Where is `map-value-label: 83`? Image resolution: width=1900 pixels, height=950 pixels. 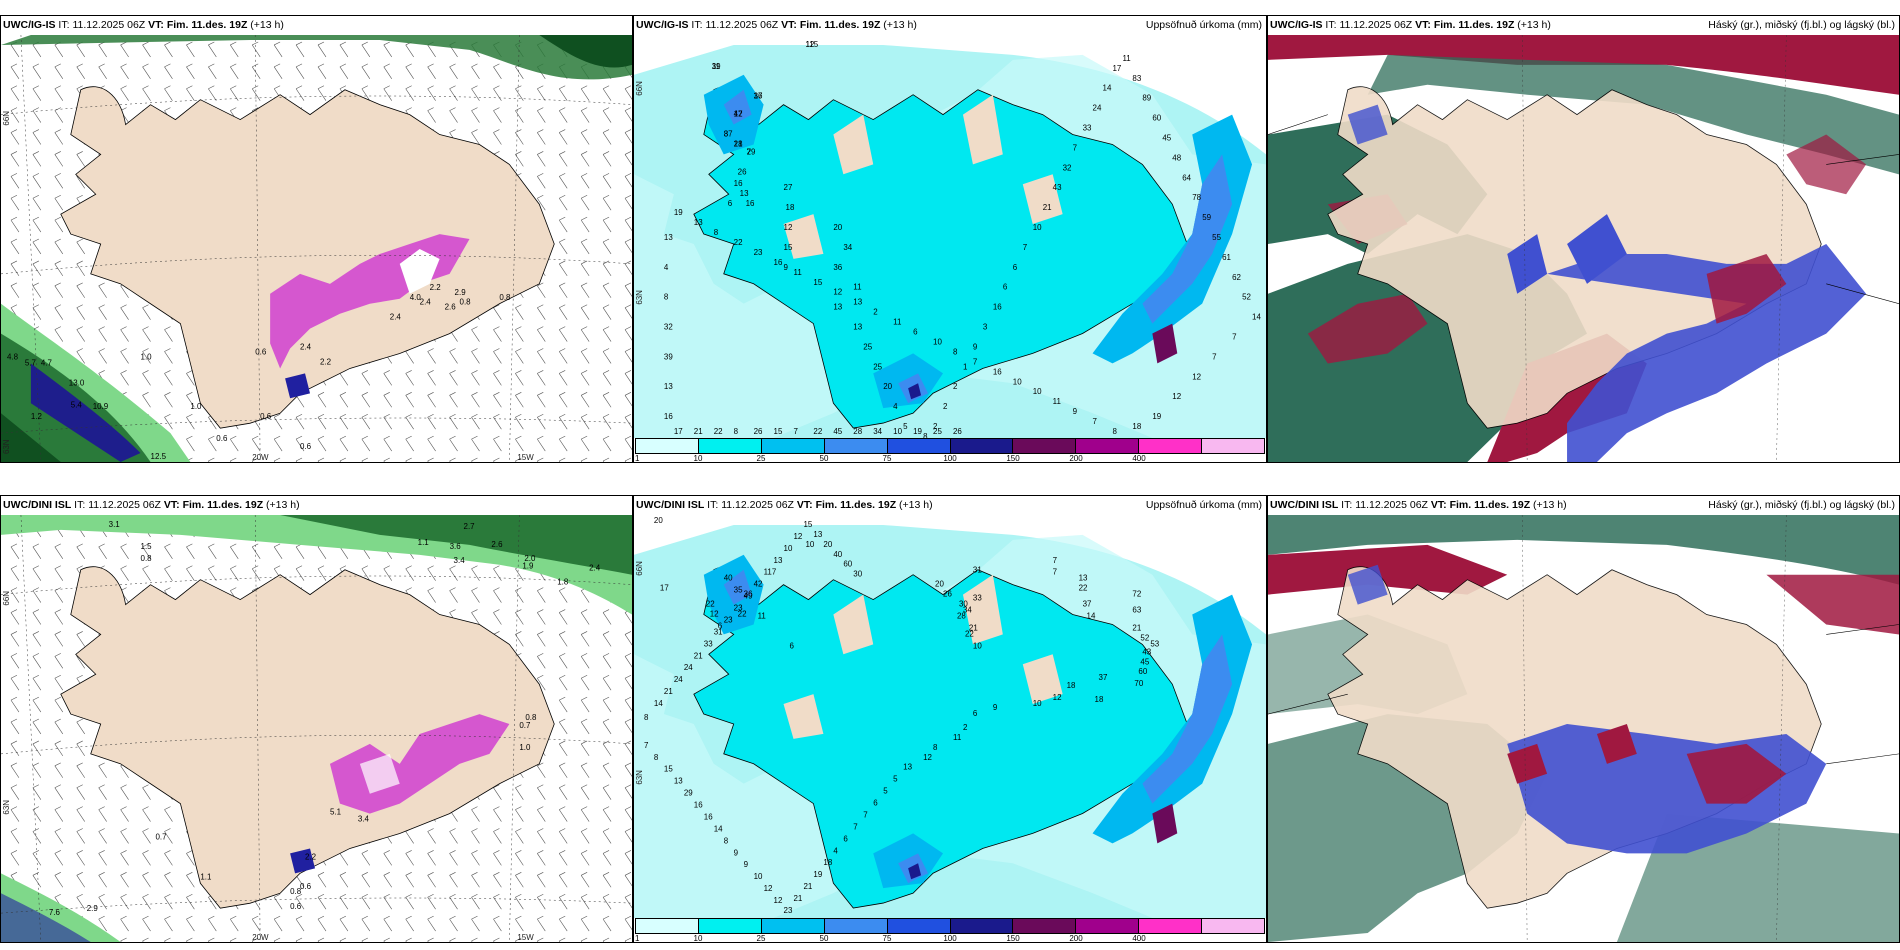
map-value-label: 83 is located at coordinates (1136, 78).